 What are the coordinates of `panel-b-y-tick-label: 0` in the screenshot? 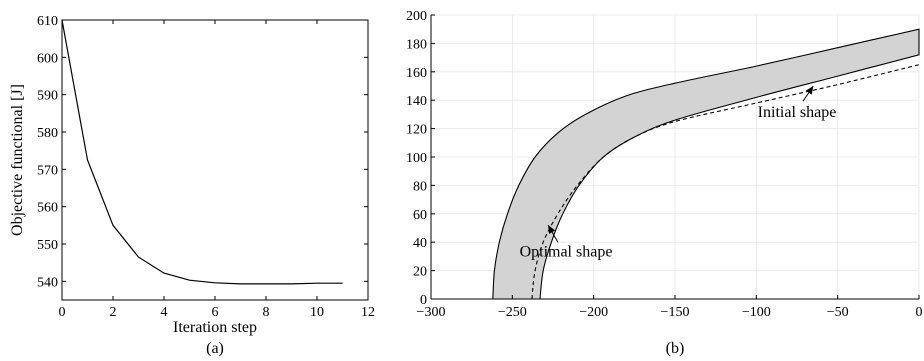 It's located at (423, 300).